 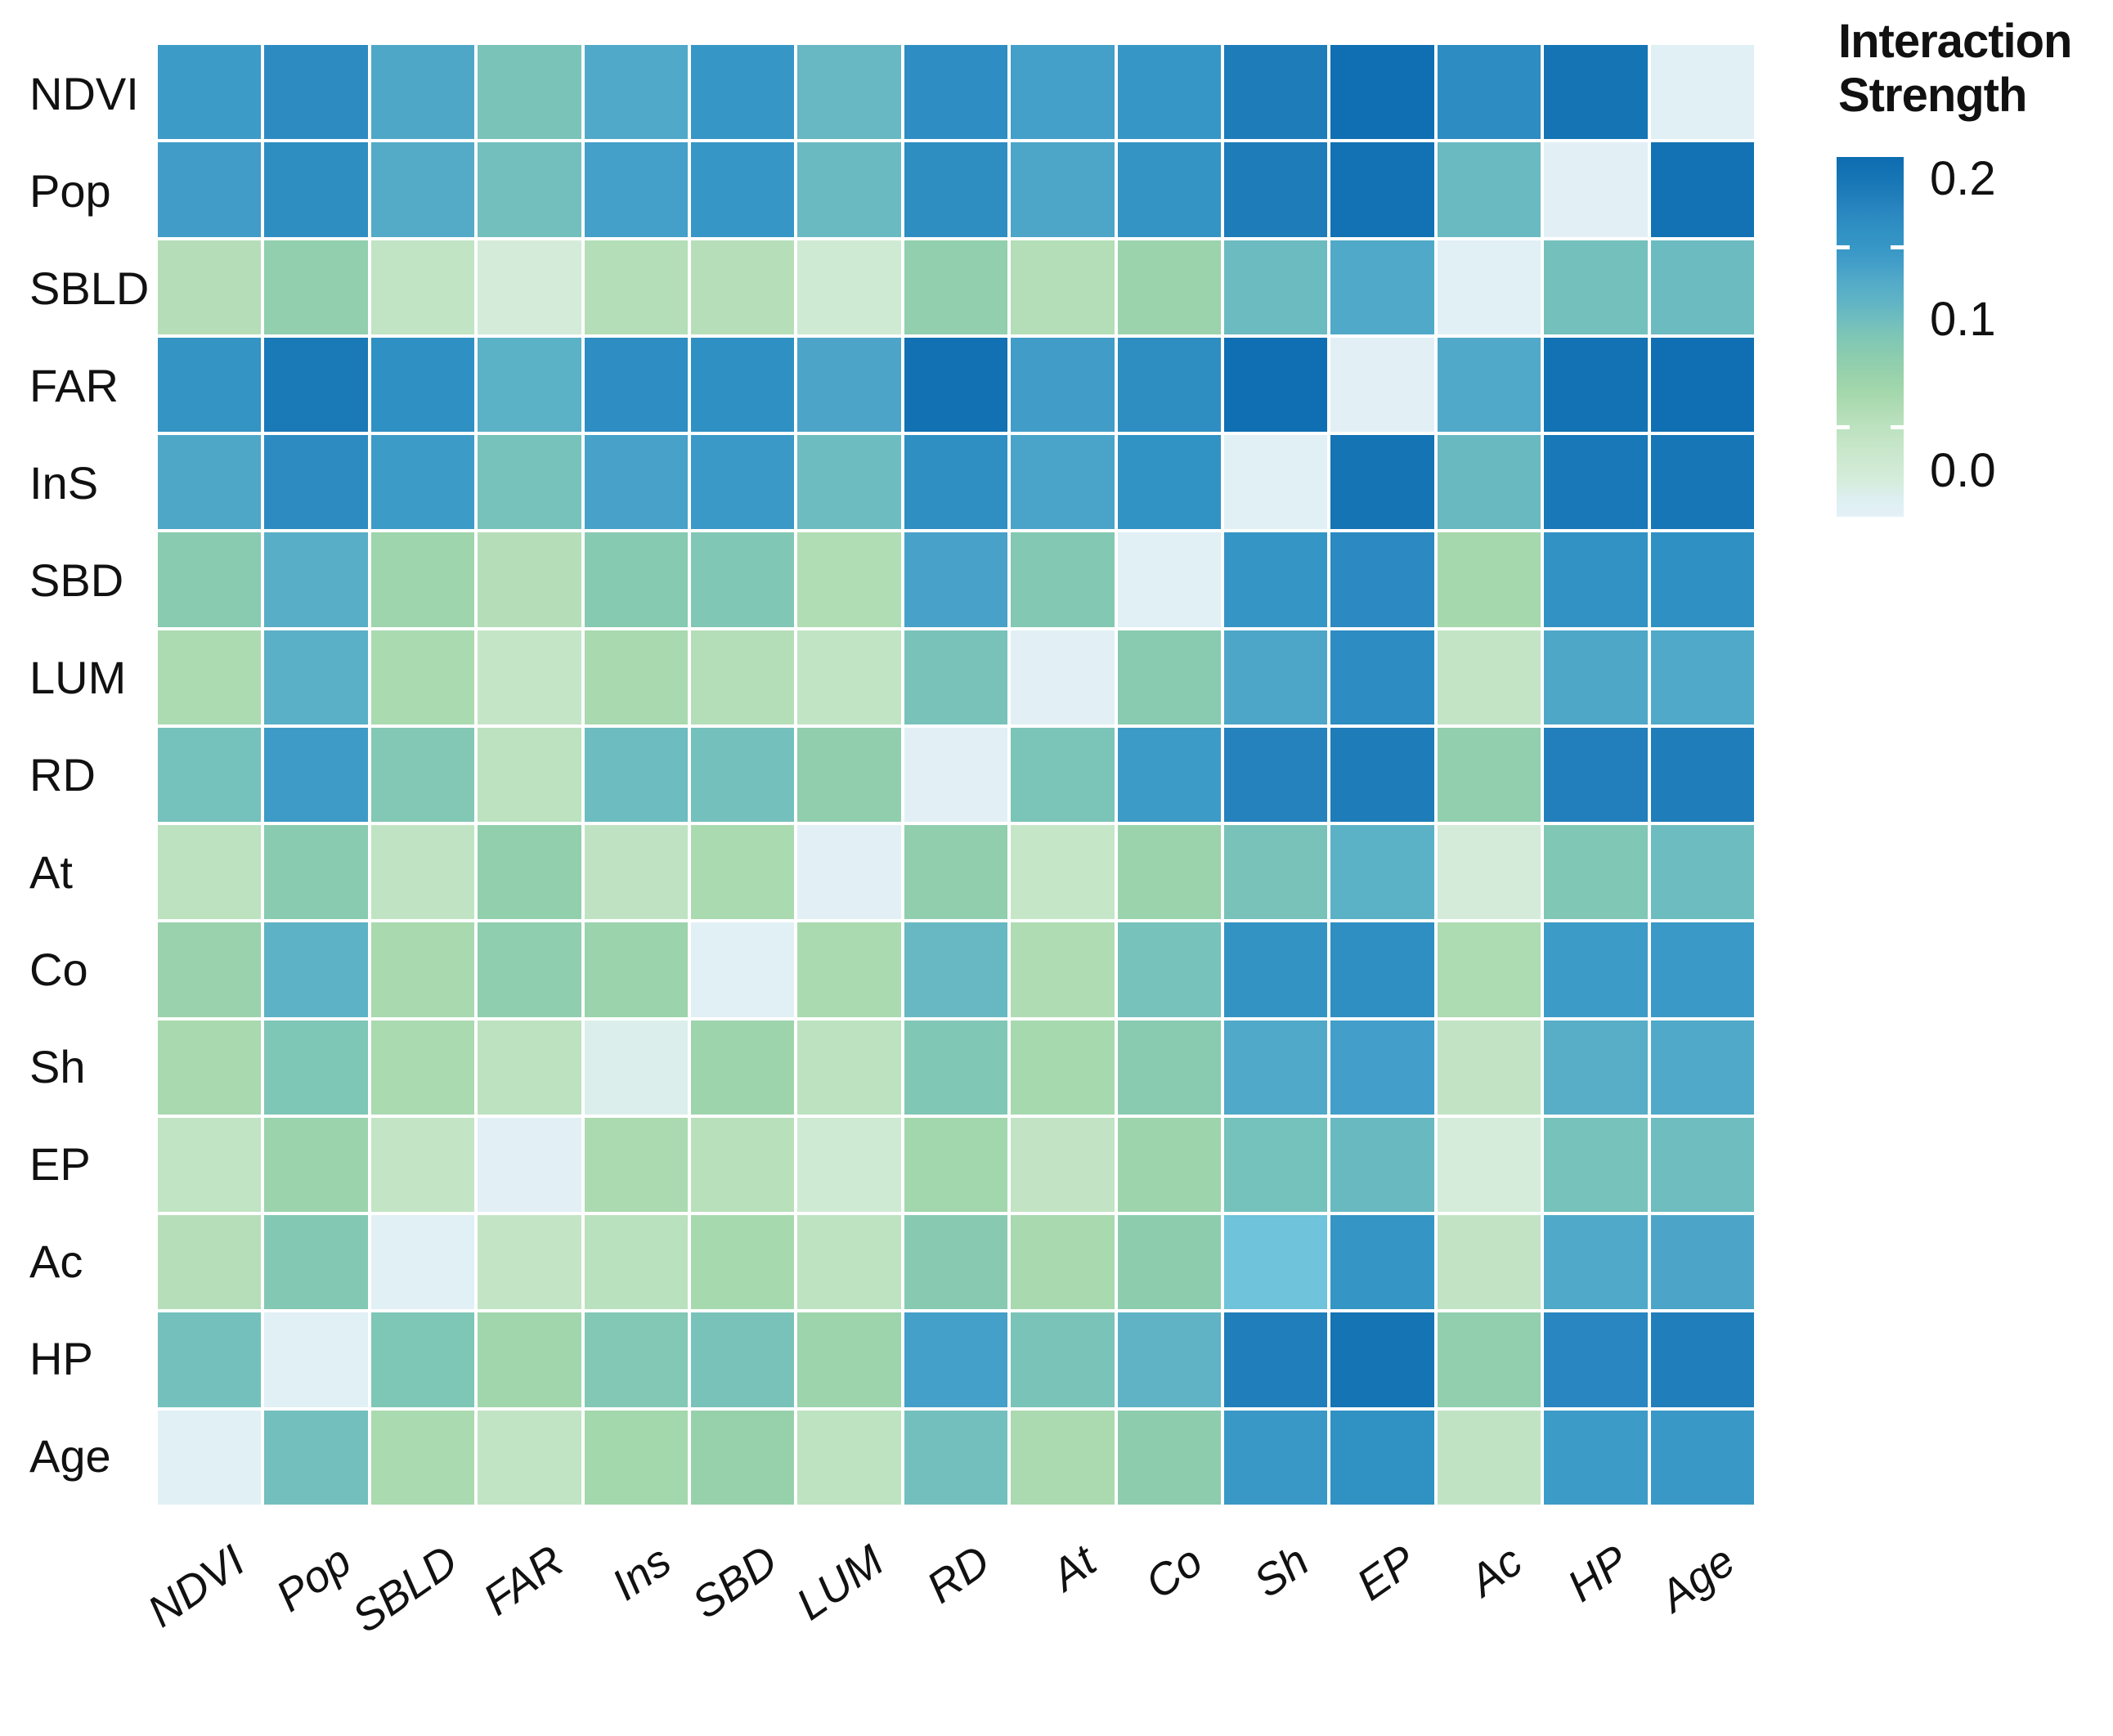 What do you see at coordinates (70, 1456) in the screenshot?
I see `row-label: Age` at bounding box center [70, 1456].